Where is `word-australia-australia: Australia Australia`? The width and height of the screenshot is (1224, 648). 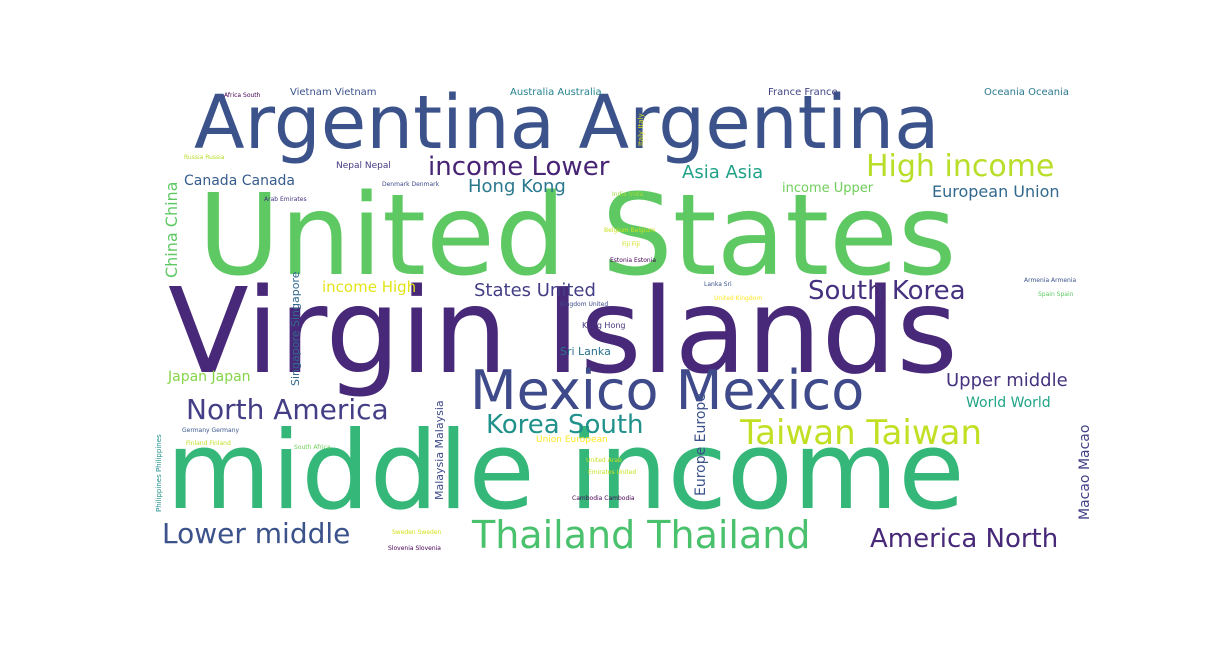 word-australia-australia: Australia Australia is located at coordinates (556, 92).